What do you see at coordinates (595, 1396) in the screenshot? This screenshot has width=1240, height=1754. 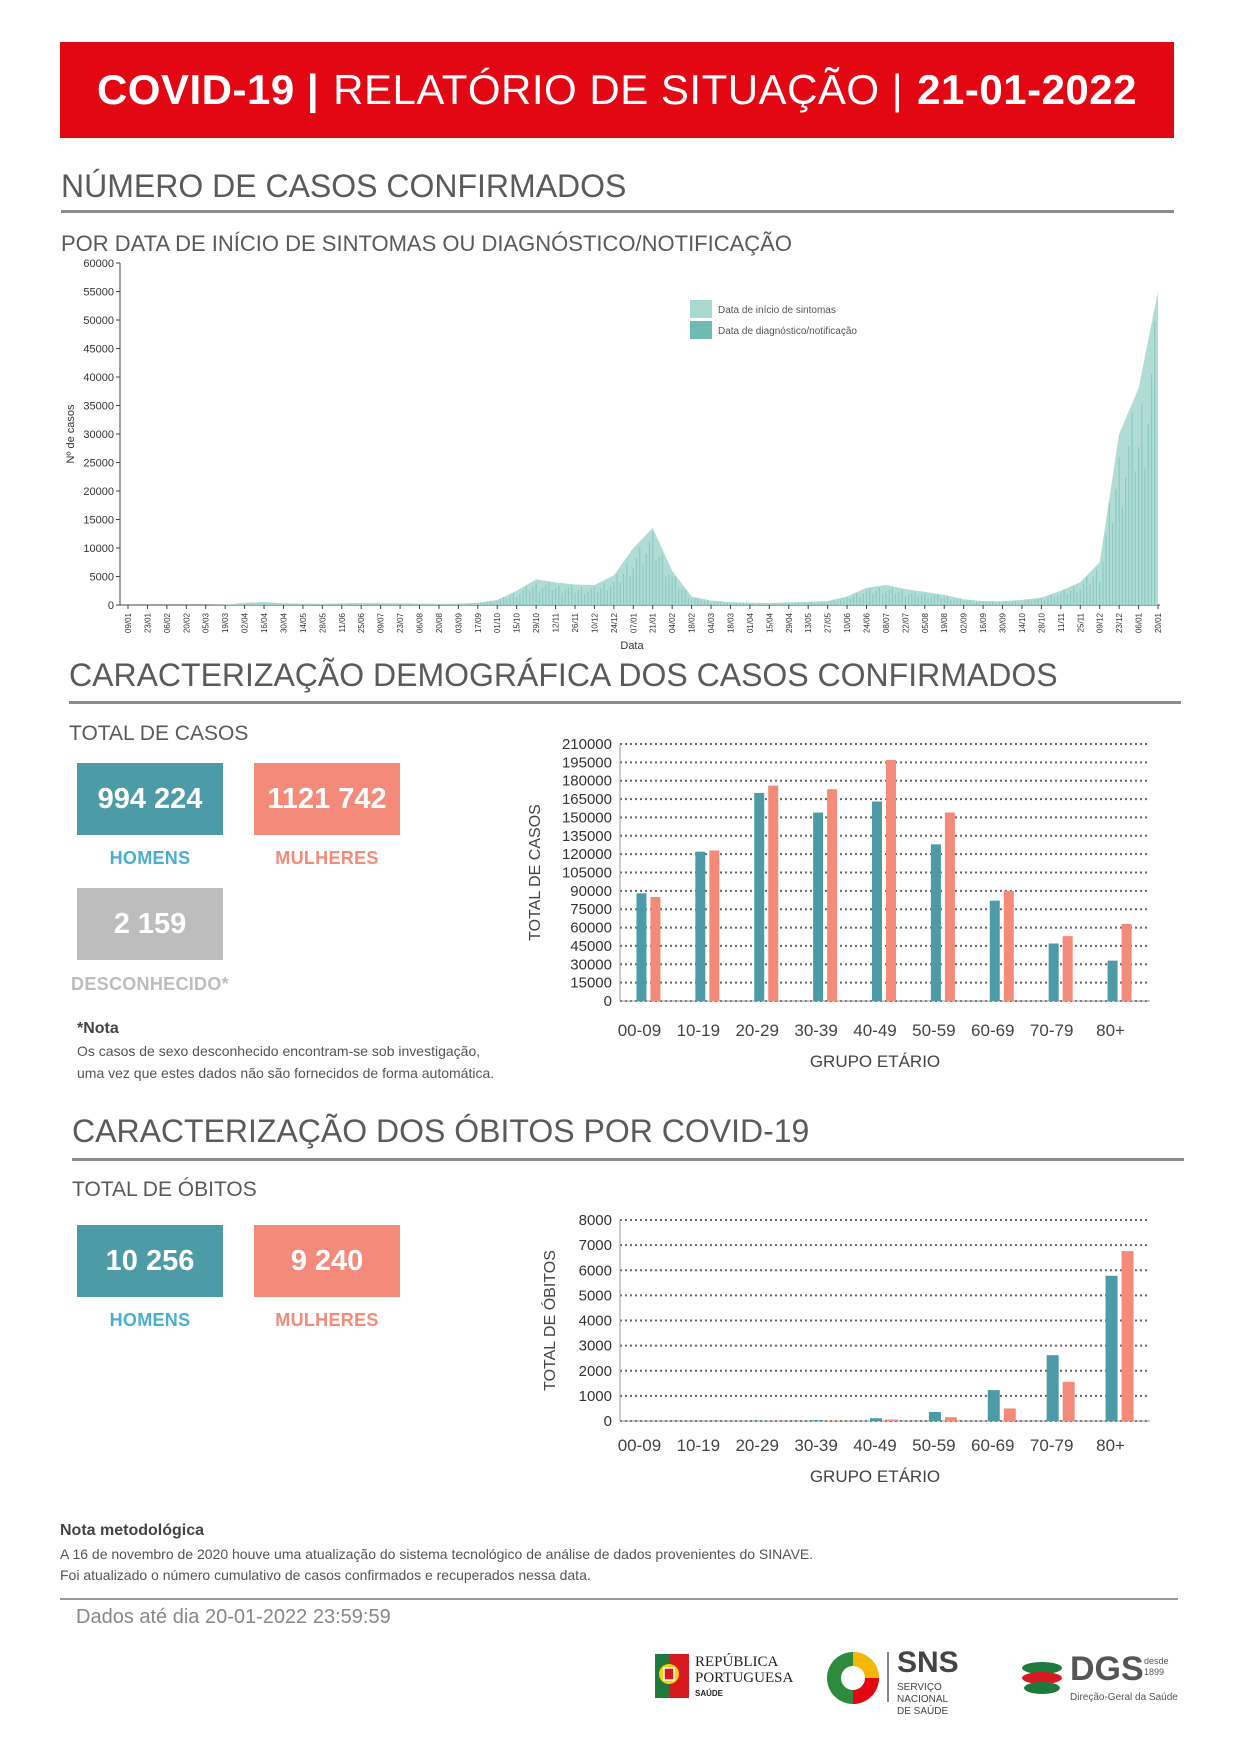 I see `y-tick-label: 1000` at bounding box center [595, 1396].